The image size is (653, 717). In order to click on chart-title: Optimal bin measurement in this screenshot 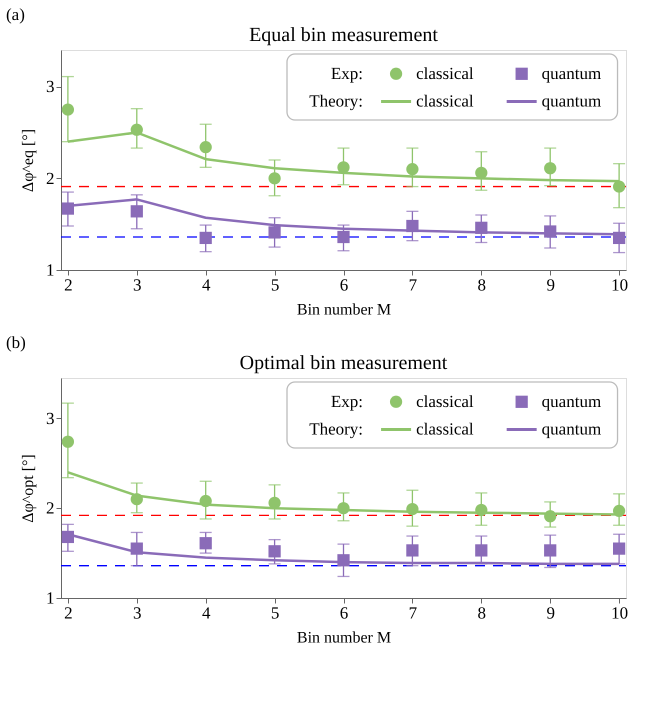, I will do `click(344, 363)`.